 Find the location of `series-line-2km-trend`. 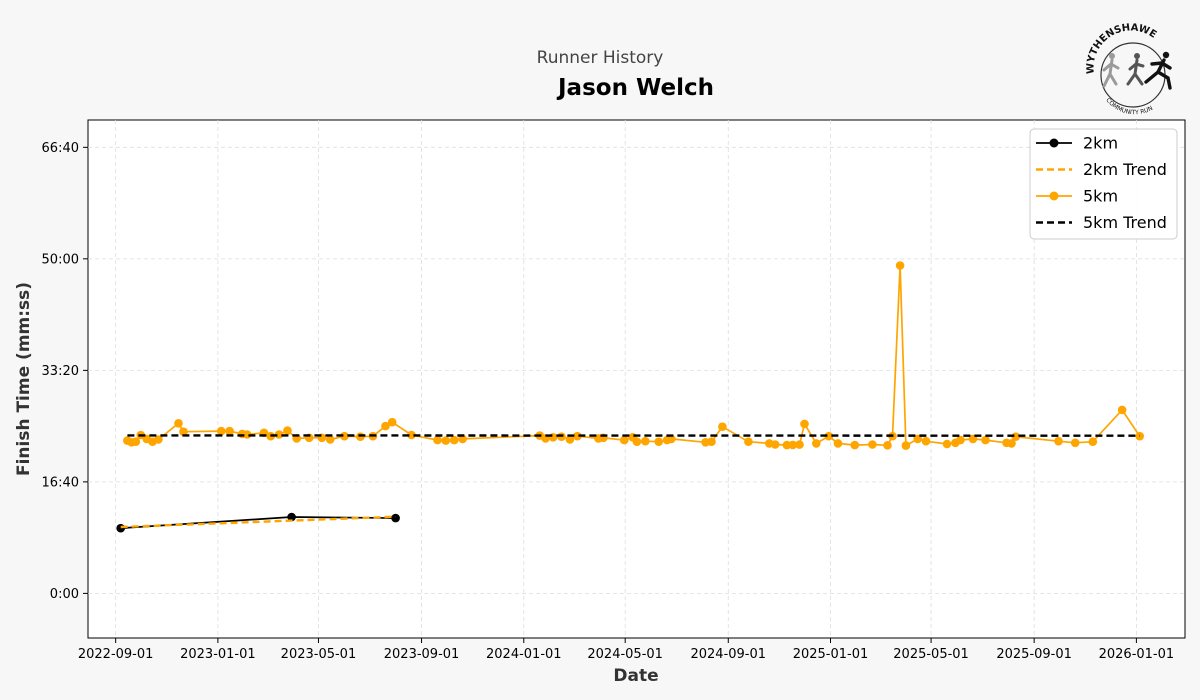

series-line-2km-trend is located at coordinates (258, 522).